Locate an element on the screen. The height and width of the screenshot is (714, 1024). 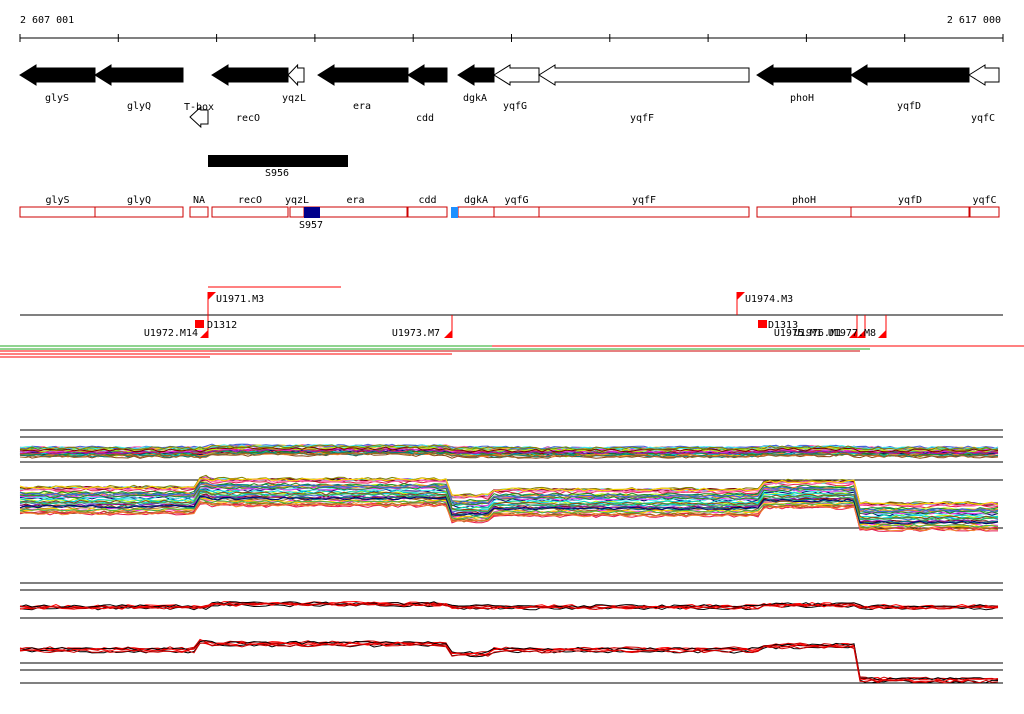
region-track: S956 is located at coordinates (278, 167).